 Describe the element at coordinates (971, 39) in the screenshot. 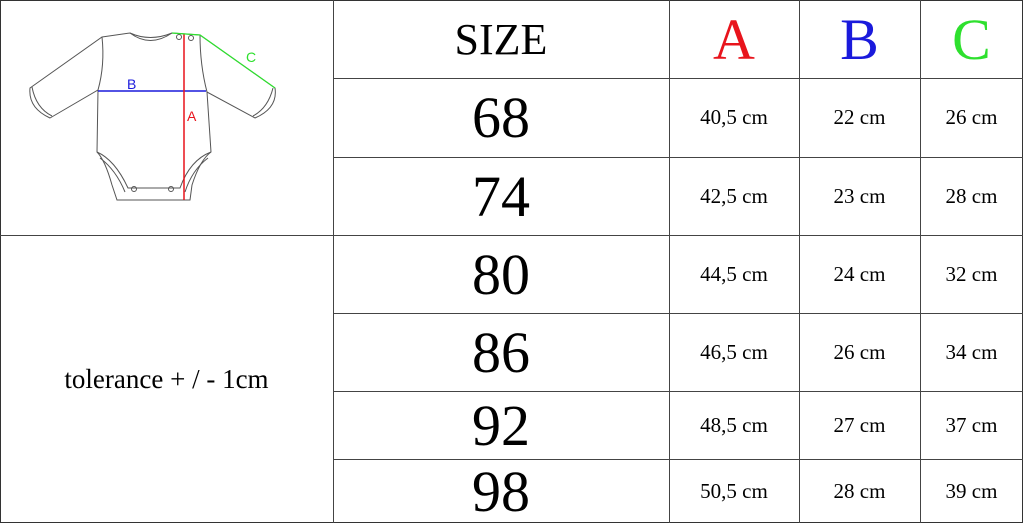

I see `header-c: C` at that location.